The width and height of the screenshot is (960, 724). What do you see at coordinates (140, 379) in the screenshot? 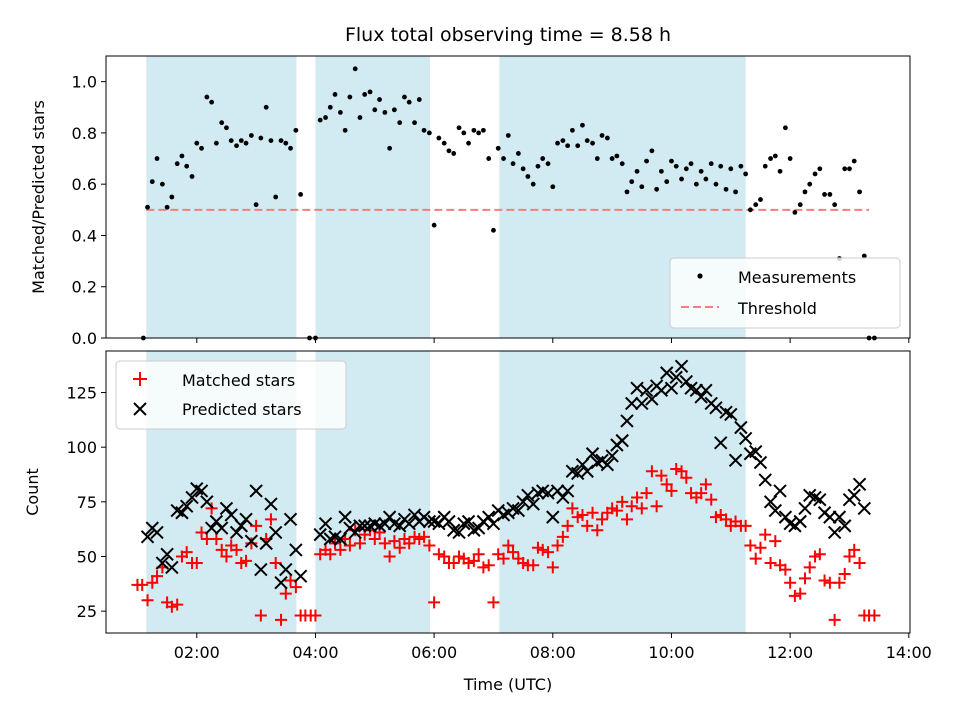
I see `legend-matched-marker` at bounding box center [140, 379].